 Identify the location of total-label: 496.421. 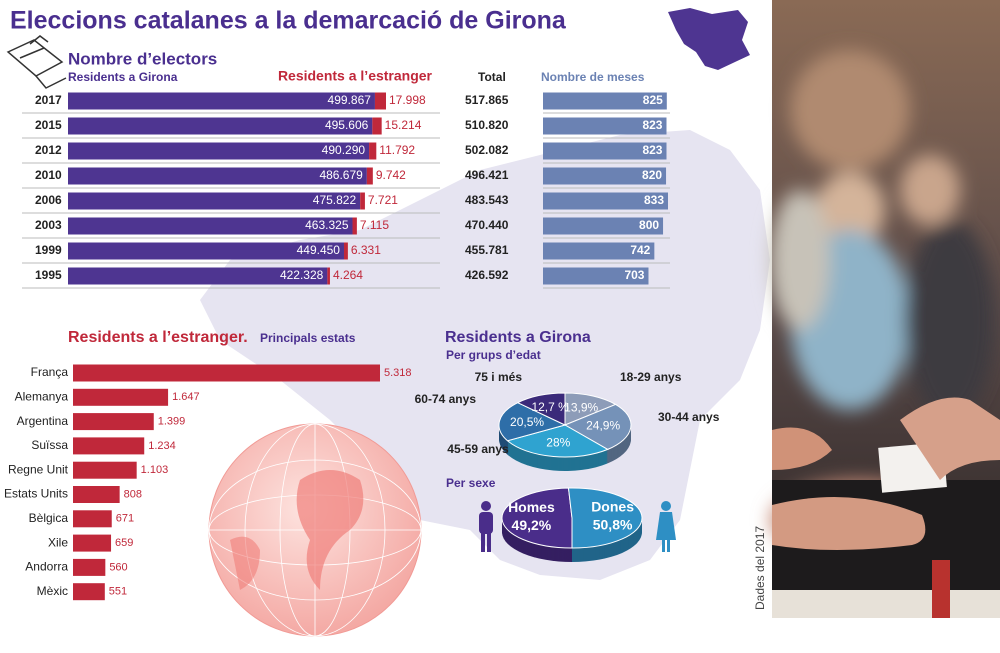
(487, 175).